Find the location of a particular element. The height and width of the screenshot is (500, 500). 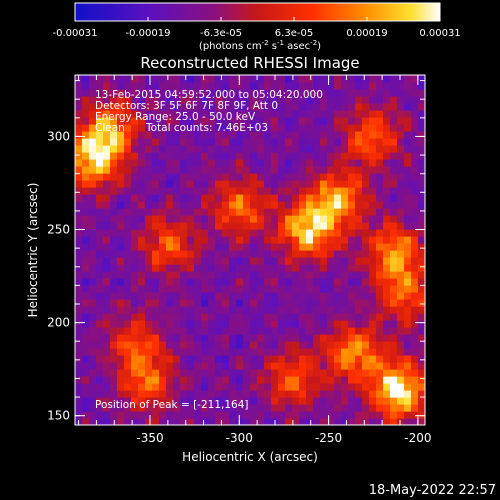

colorbar-tick-label: -6.3e-05 is located at coordinates (221, 33).